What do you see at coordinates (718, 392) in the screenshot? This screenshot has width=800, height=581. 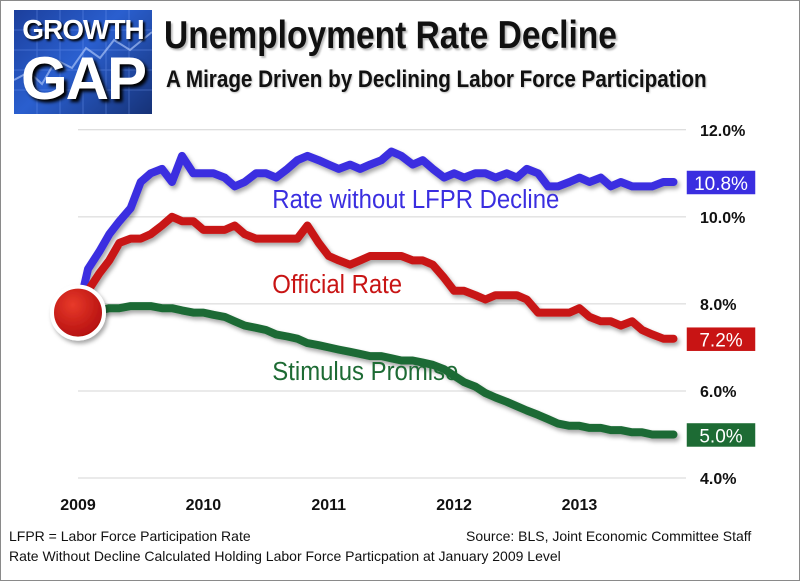 I see `y-tick-label: 6.0%` at bounding box center [718, 392].